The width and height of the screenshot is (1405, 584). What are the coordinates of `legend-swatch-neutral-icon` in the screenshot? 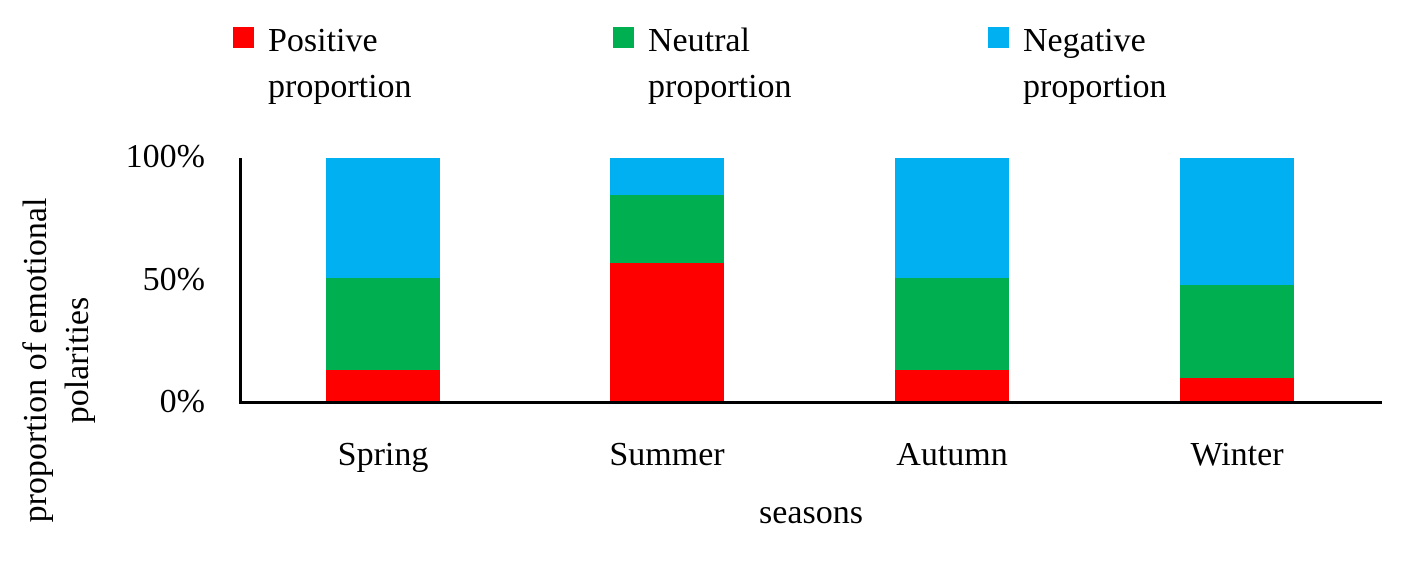 It's located at (623, 37).